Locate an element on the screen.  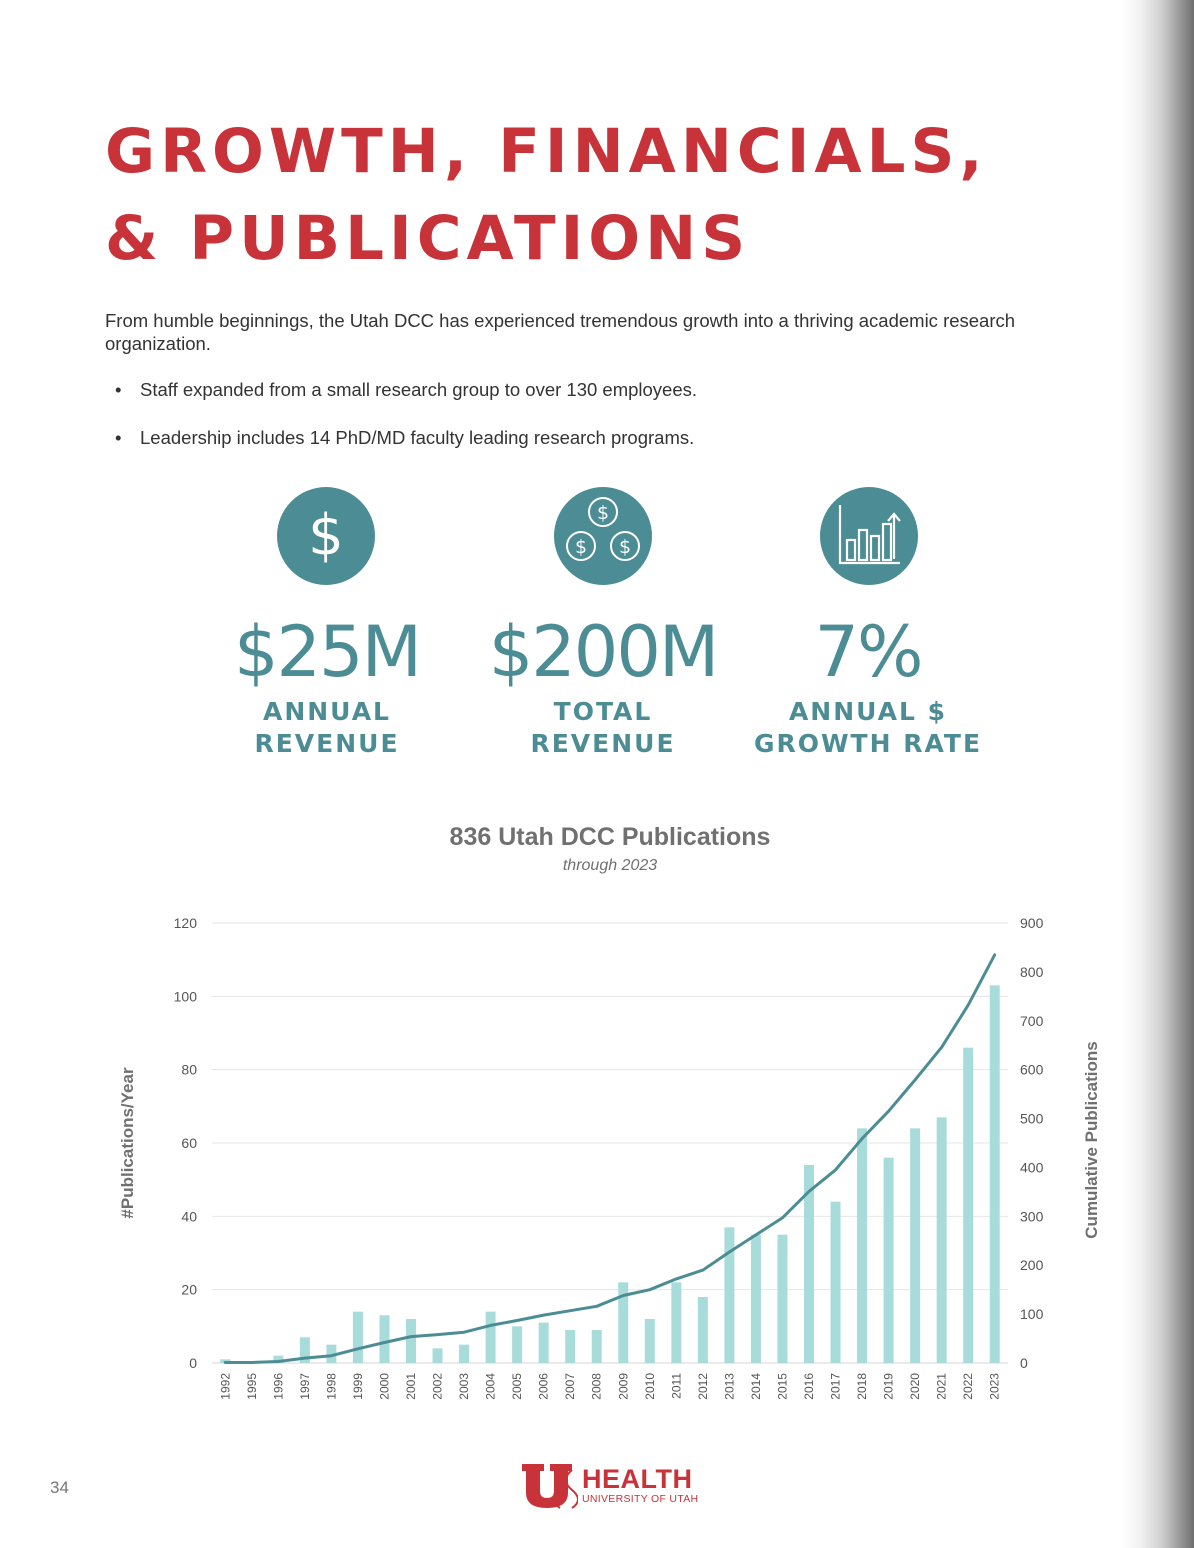
chart-subtitle: through 2023 is located at coordinates (610, 865).